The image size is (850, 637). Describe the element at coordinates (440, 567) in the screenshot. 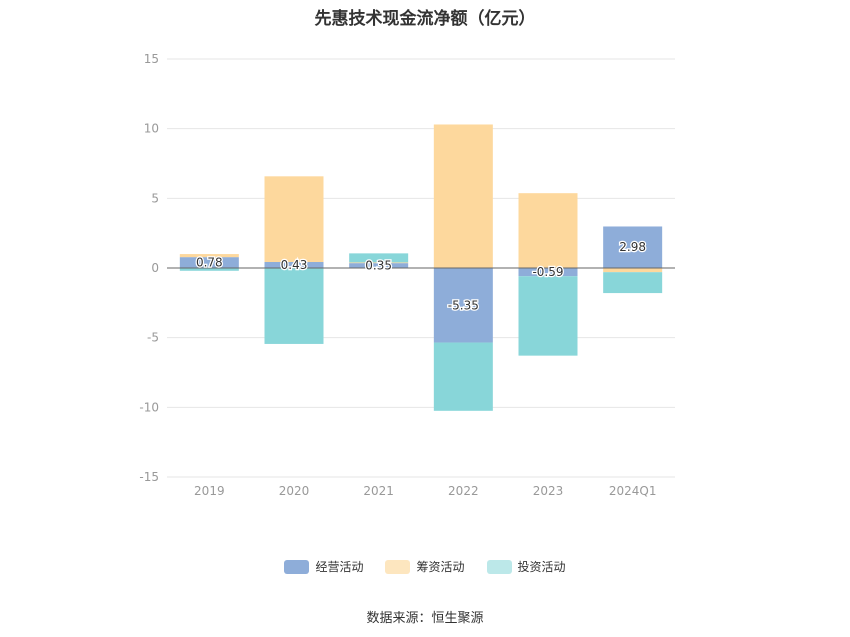

I see `legend-label-financing: 筹资活动` at that location.